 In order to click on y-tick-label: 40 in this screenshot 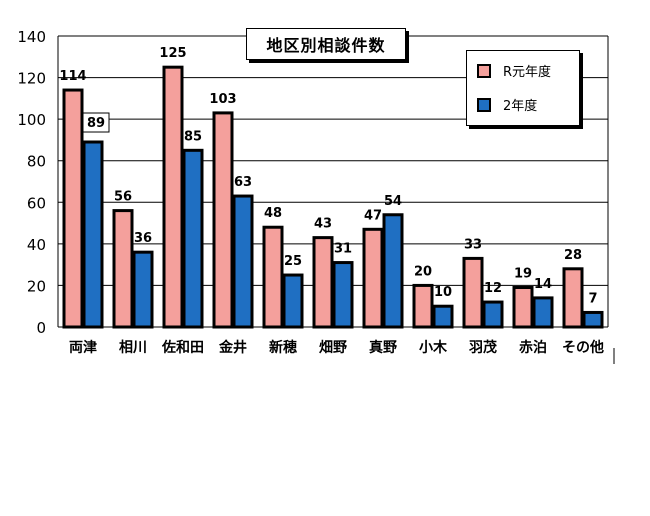, I will do `click(36, 245)`.